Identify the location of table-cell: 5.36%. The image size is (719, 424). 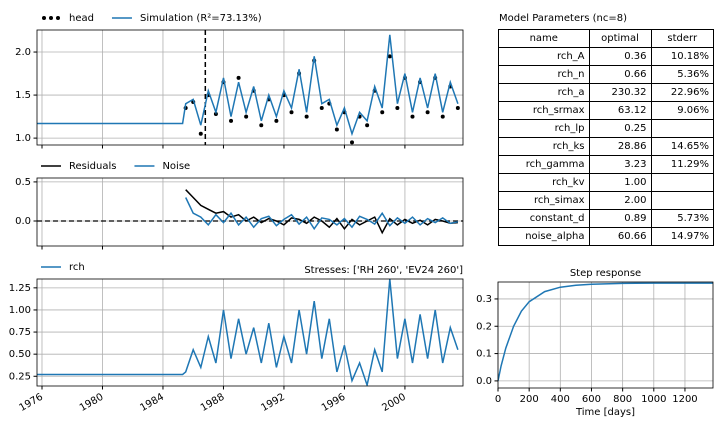
(682, 74).